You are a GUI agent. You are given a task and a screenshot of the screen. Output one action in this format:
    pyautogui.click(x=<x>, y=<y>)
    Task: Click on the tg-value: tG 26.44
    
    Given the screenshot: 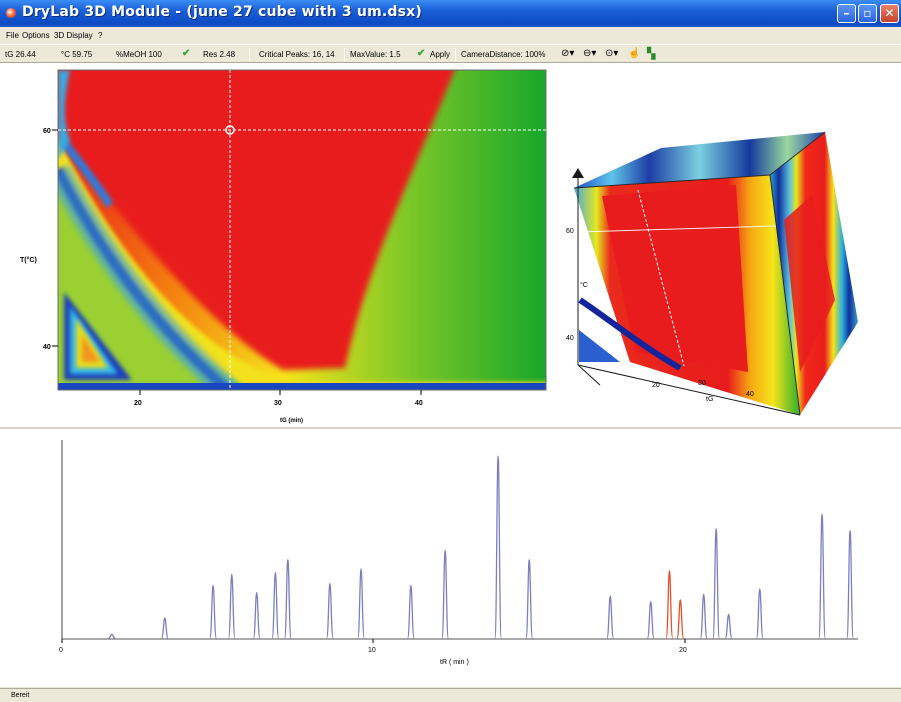 What is the action you would take?
    pyautogui.click(x=20, y=54)
    